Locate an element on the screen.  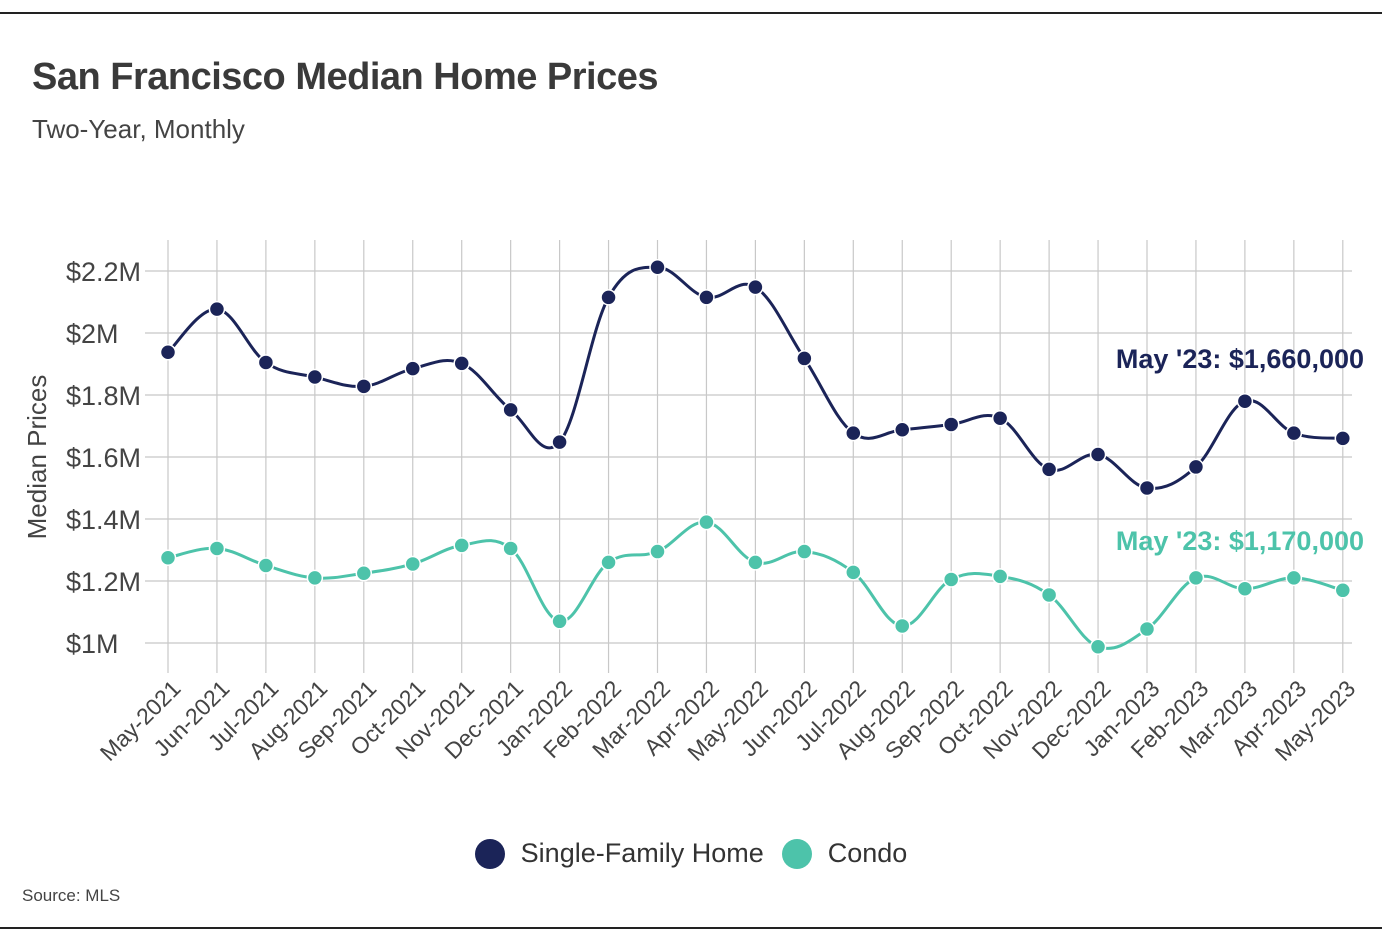
bottom-rule is located at coordinates (691, 928).